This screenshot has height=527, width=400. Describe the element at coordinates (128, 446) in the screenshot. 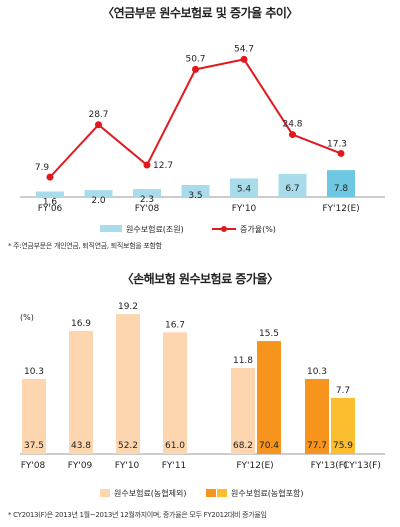

I see `bar-inner-label: 52.2` at that location.